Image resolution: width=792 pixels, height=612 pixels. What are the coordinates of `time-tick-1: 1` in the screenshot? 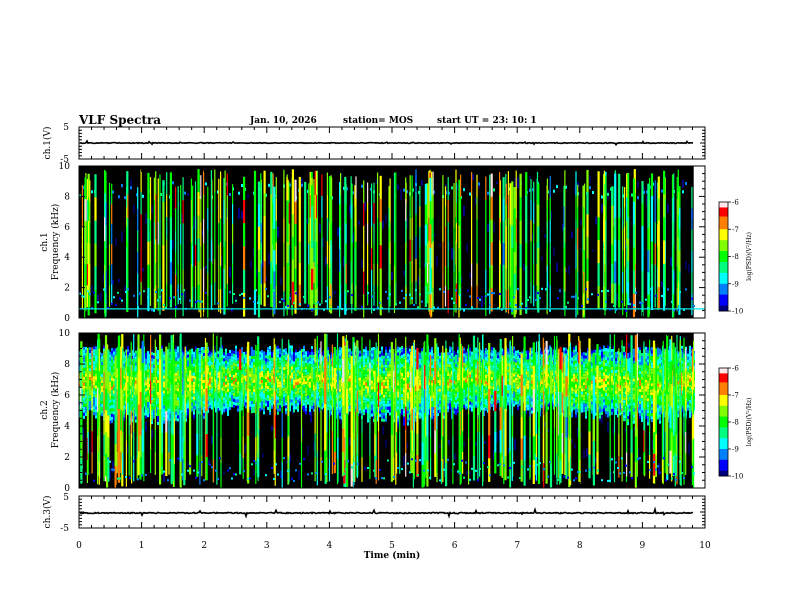 It's located at (142, 546).